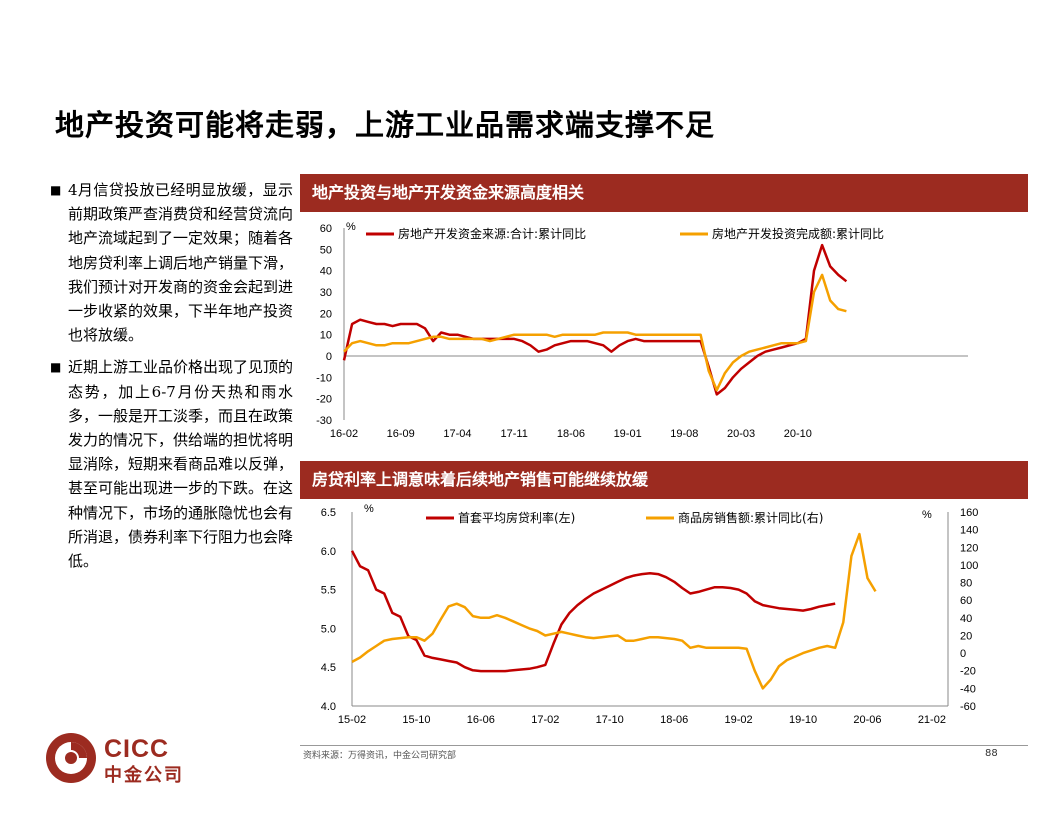 The image size is (1056, 816). What do you see at coordinates (969, 513) in the screenshot?
I see `y-right-tick-label: 160` at bounding box center [969, 513].